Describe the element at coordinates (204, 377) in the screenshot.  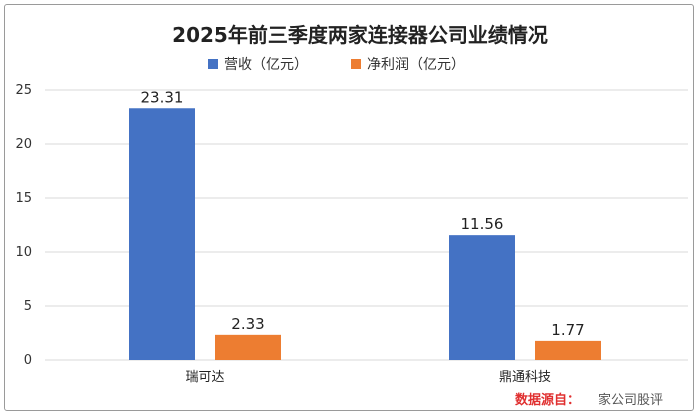
I see `category-label: 瑞可达` at that location.